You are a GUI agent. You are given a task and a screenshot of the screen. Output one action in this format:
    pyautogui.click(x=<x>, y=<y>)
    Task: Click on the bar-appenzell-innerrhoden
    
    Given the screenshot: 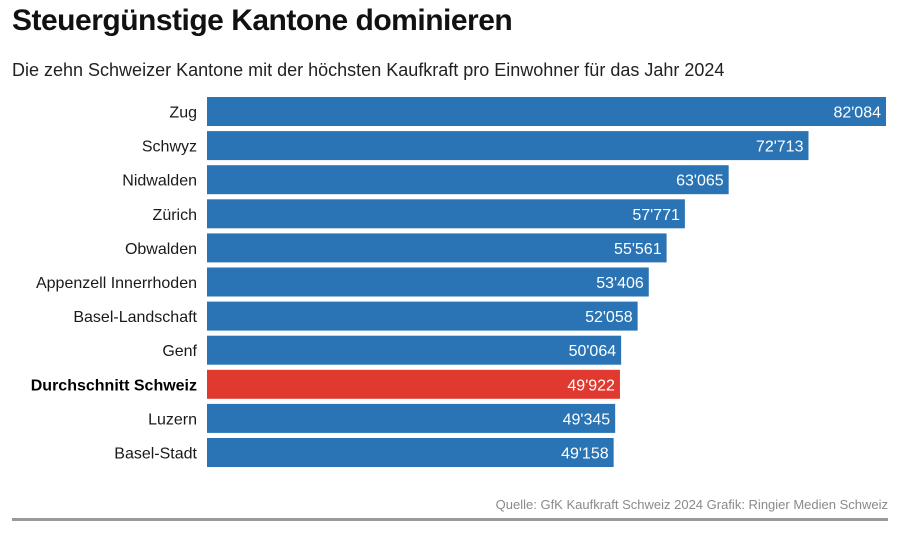 What is the action you would take?
    pyautogui.click(x=428, y=282)
    